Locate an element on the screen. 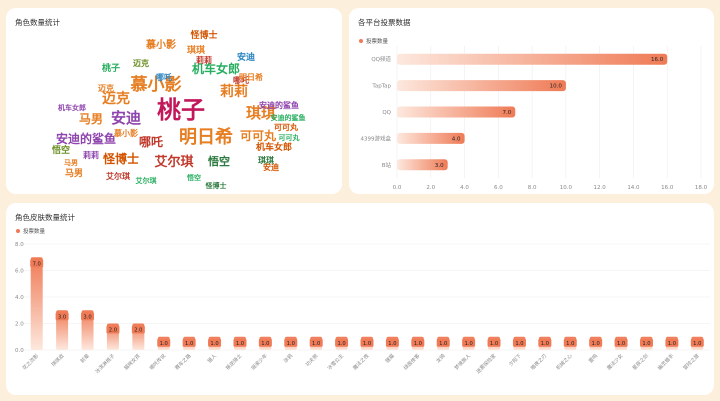 The height and width of the screenshot is (401, 720). y-tick-label: 4.0 is located at coordinates (19, 298).